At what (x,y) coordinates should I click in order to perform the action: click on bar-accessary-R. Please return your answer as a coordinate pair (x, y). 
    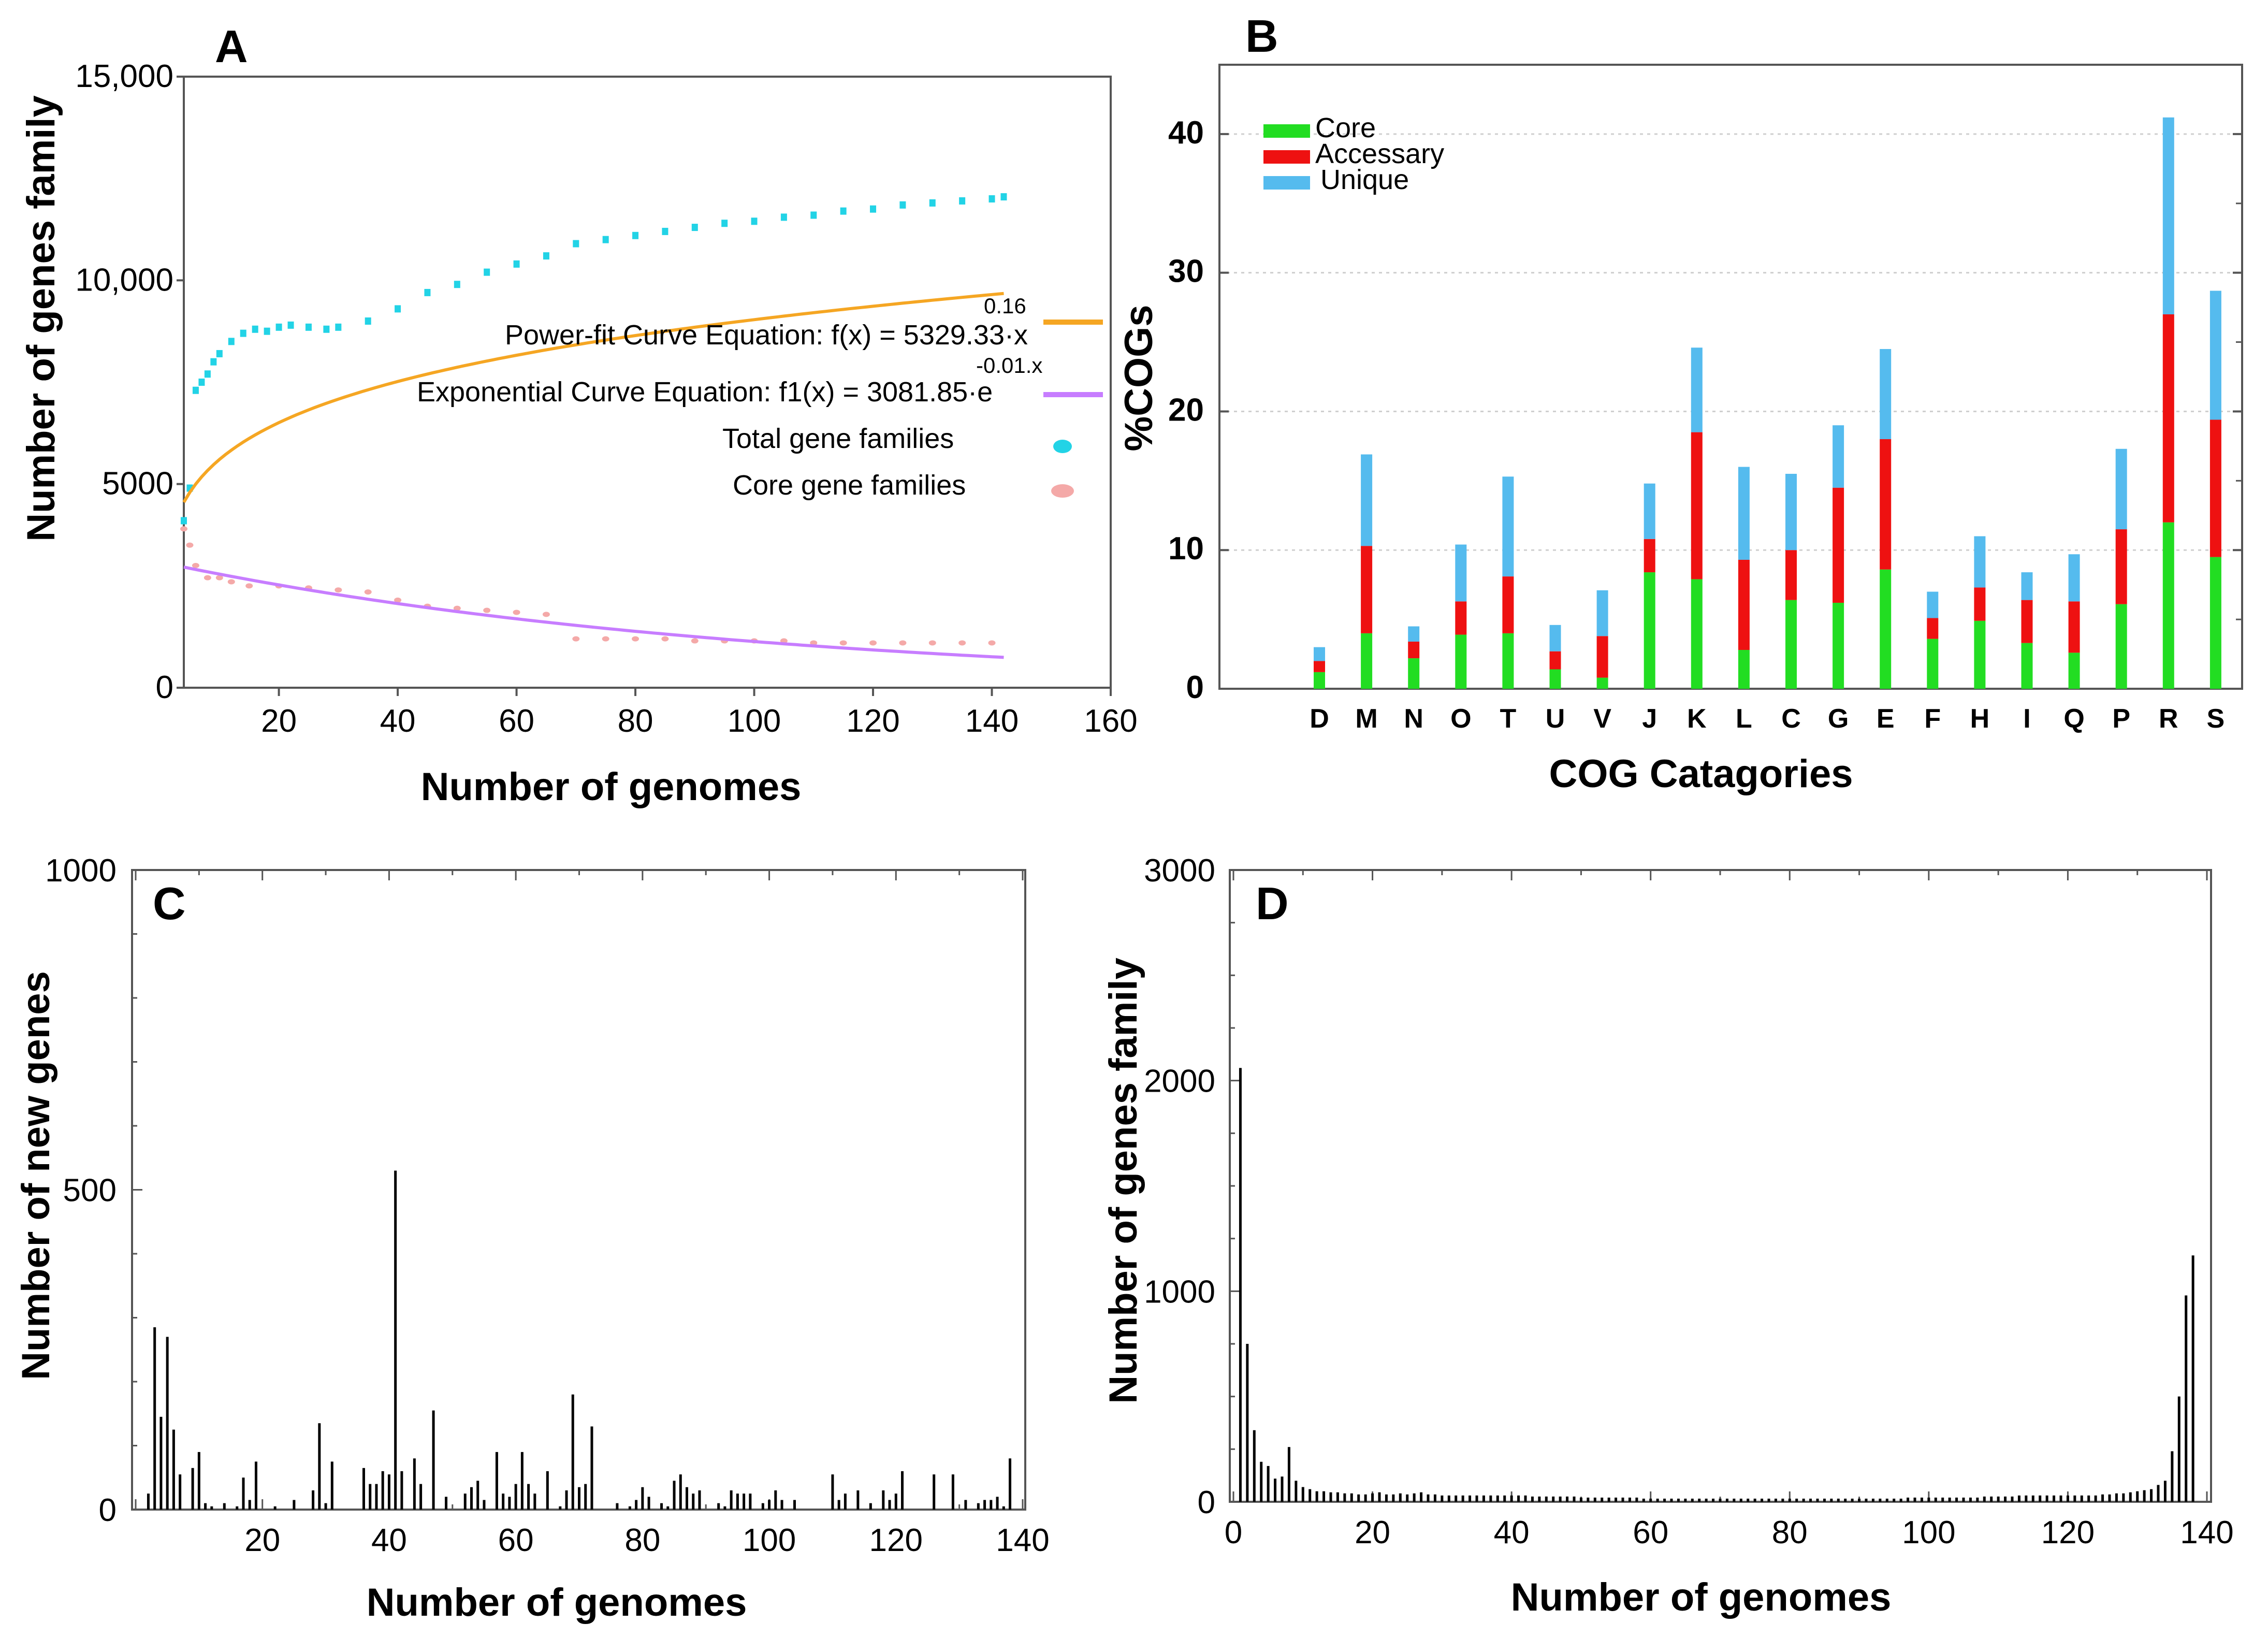
    Looking at the image, I should click on (2168, 418).